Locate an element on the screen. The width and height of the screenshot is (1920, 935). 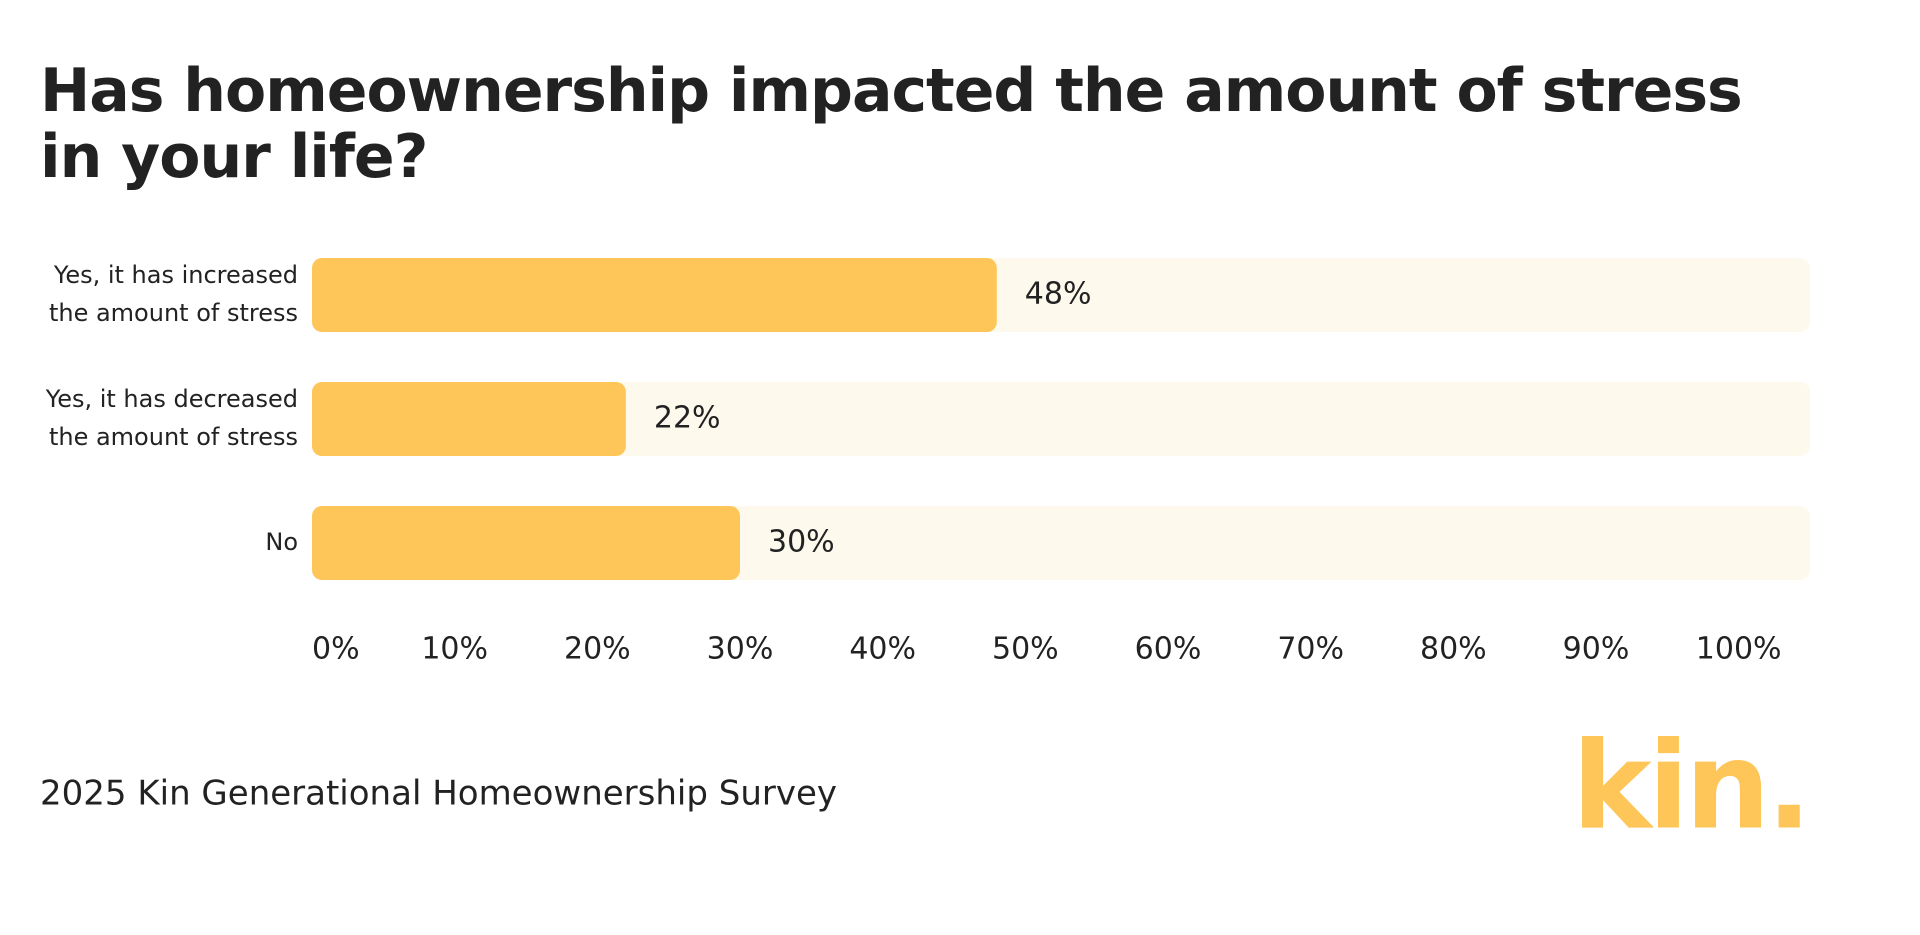
category-label: No is located at coordinates (281, 542).